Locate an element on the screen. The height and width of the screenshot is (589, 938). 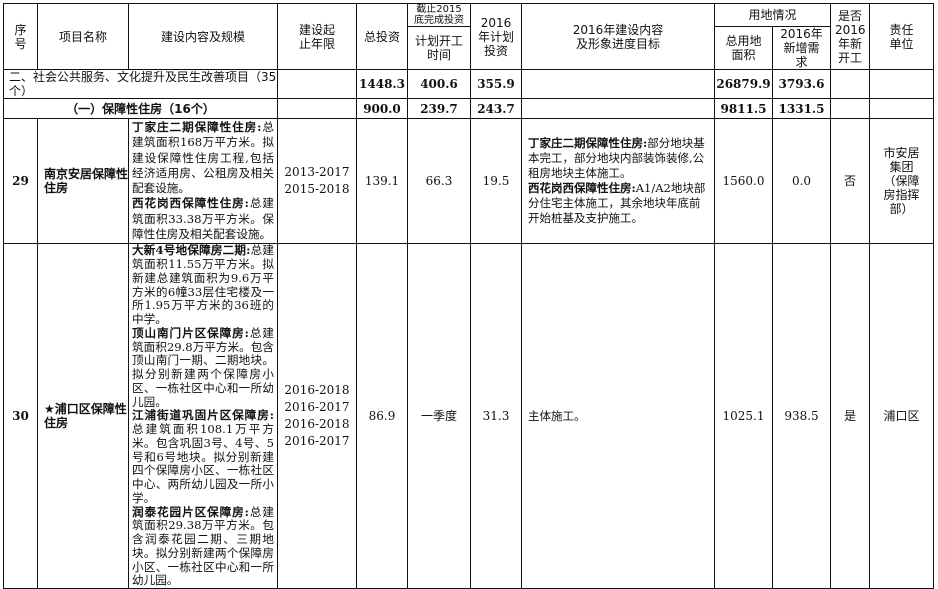
subproject-text: A1/A2地块部分住宅主体施工，其余地块年底前开始桩基及支护施工。 is located at coordinates (617, 203).